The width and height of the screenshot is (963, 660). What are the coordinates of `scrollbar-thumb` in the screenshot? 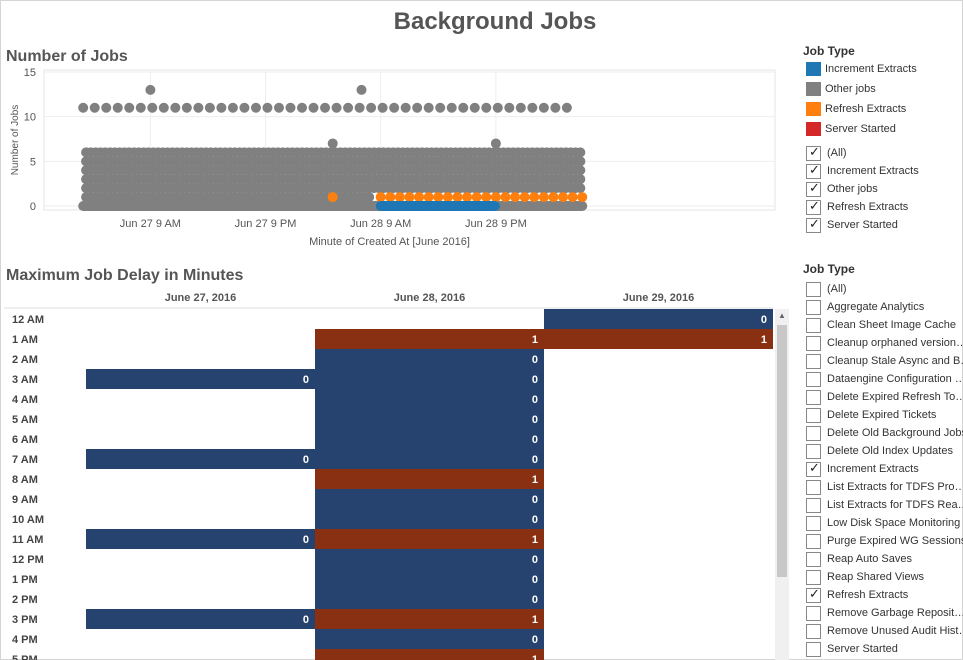 It's located at (782, 451).